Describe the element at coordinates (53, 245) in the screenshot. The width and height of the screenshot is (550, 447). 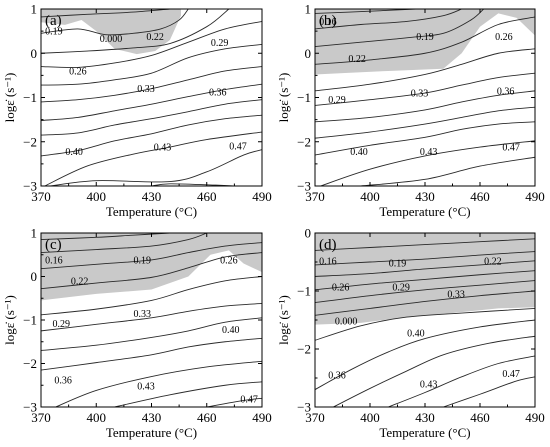
I see `panel-label: (c)` at that location.